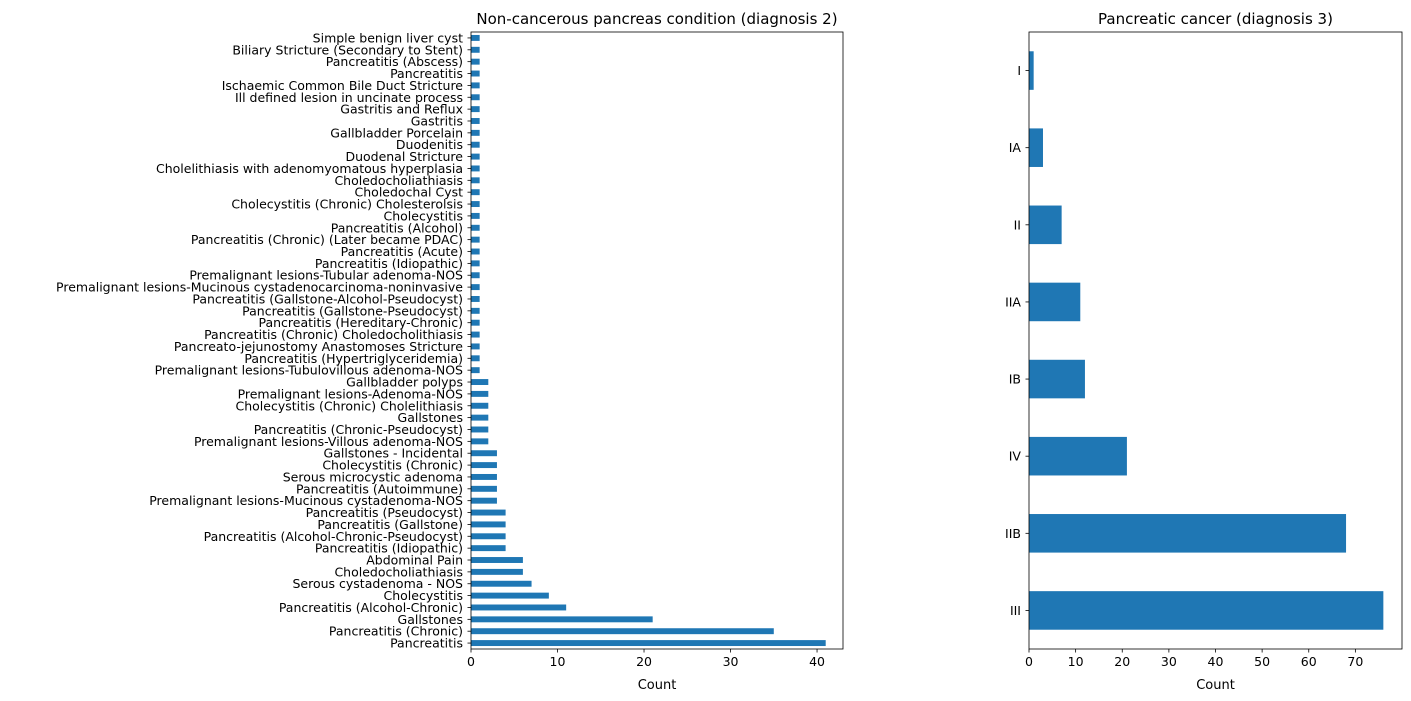 The width and height of the screenshot is (1411, 701). Describe the element at coordinates (1015, 610) in the screenshot. I see `y-tick-label: III` at that location.